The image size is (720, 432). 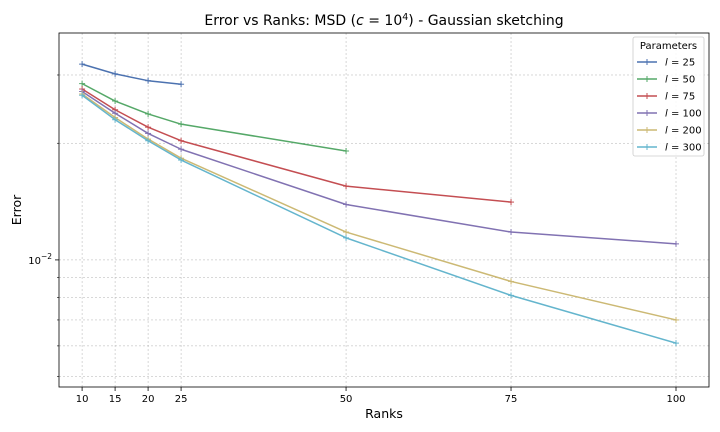 I want to click on legend-item: l = 200, so click(x=669, y=131).